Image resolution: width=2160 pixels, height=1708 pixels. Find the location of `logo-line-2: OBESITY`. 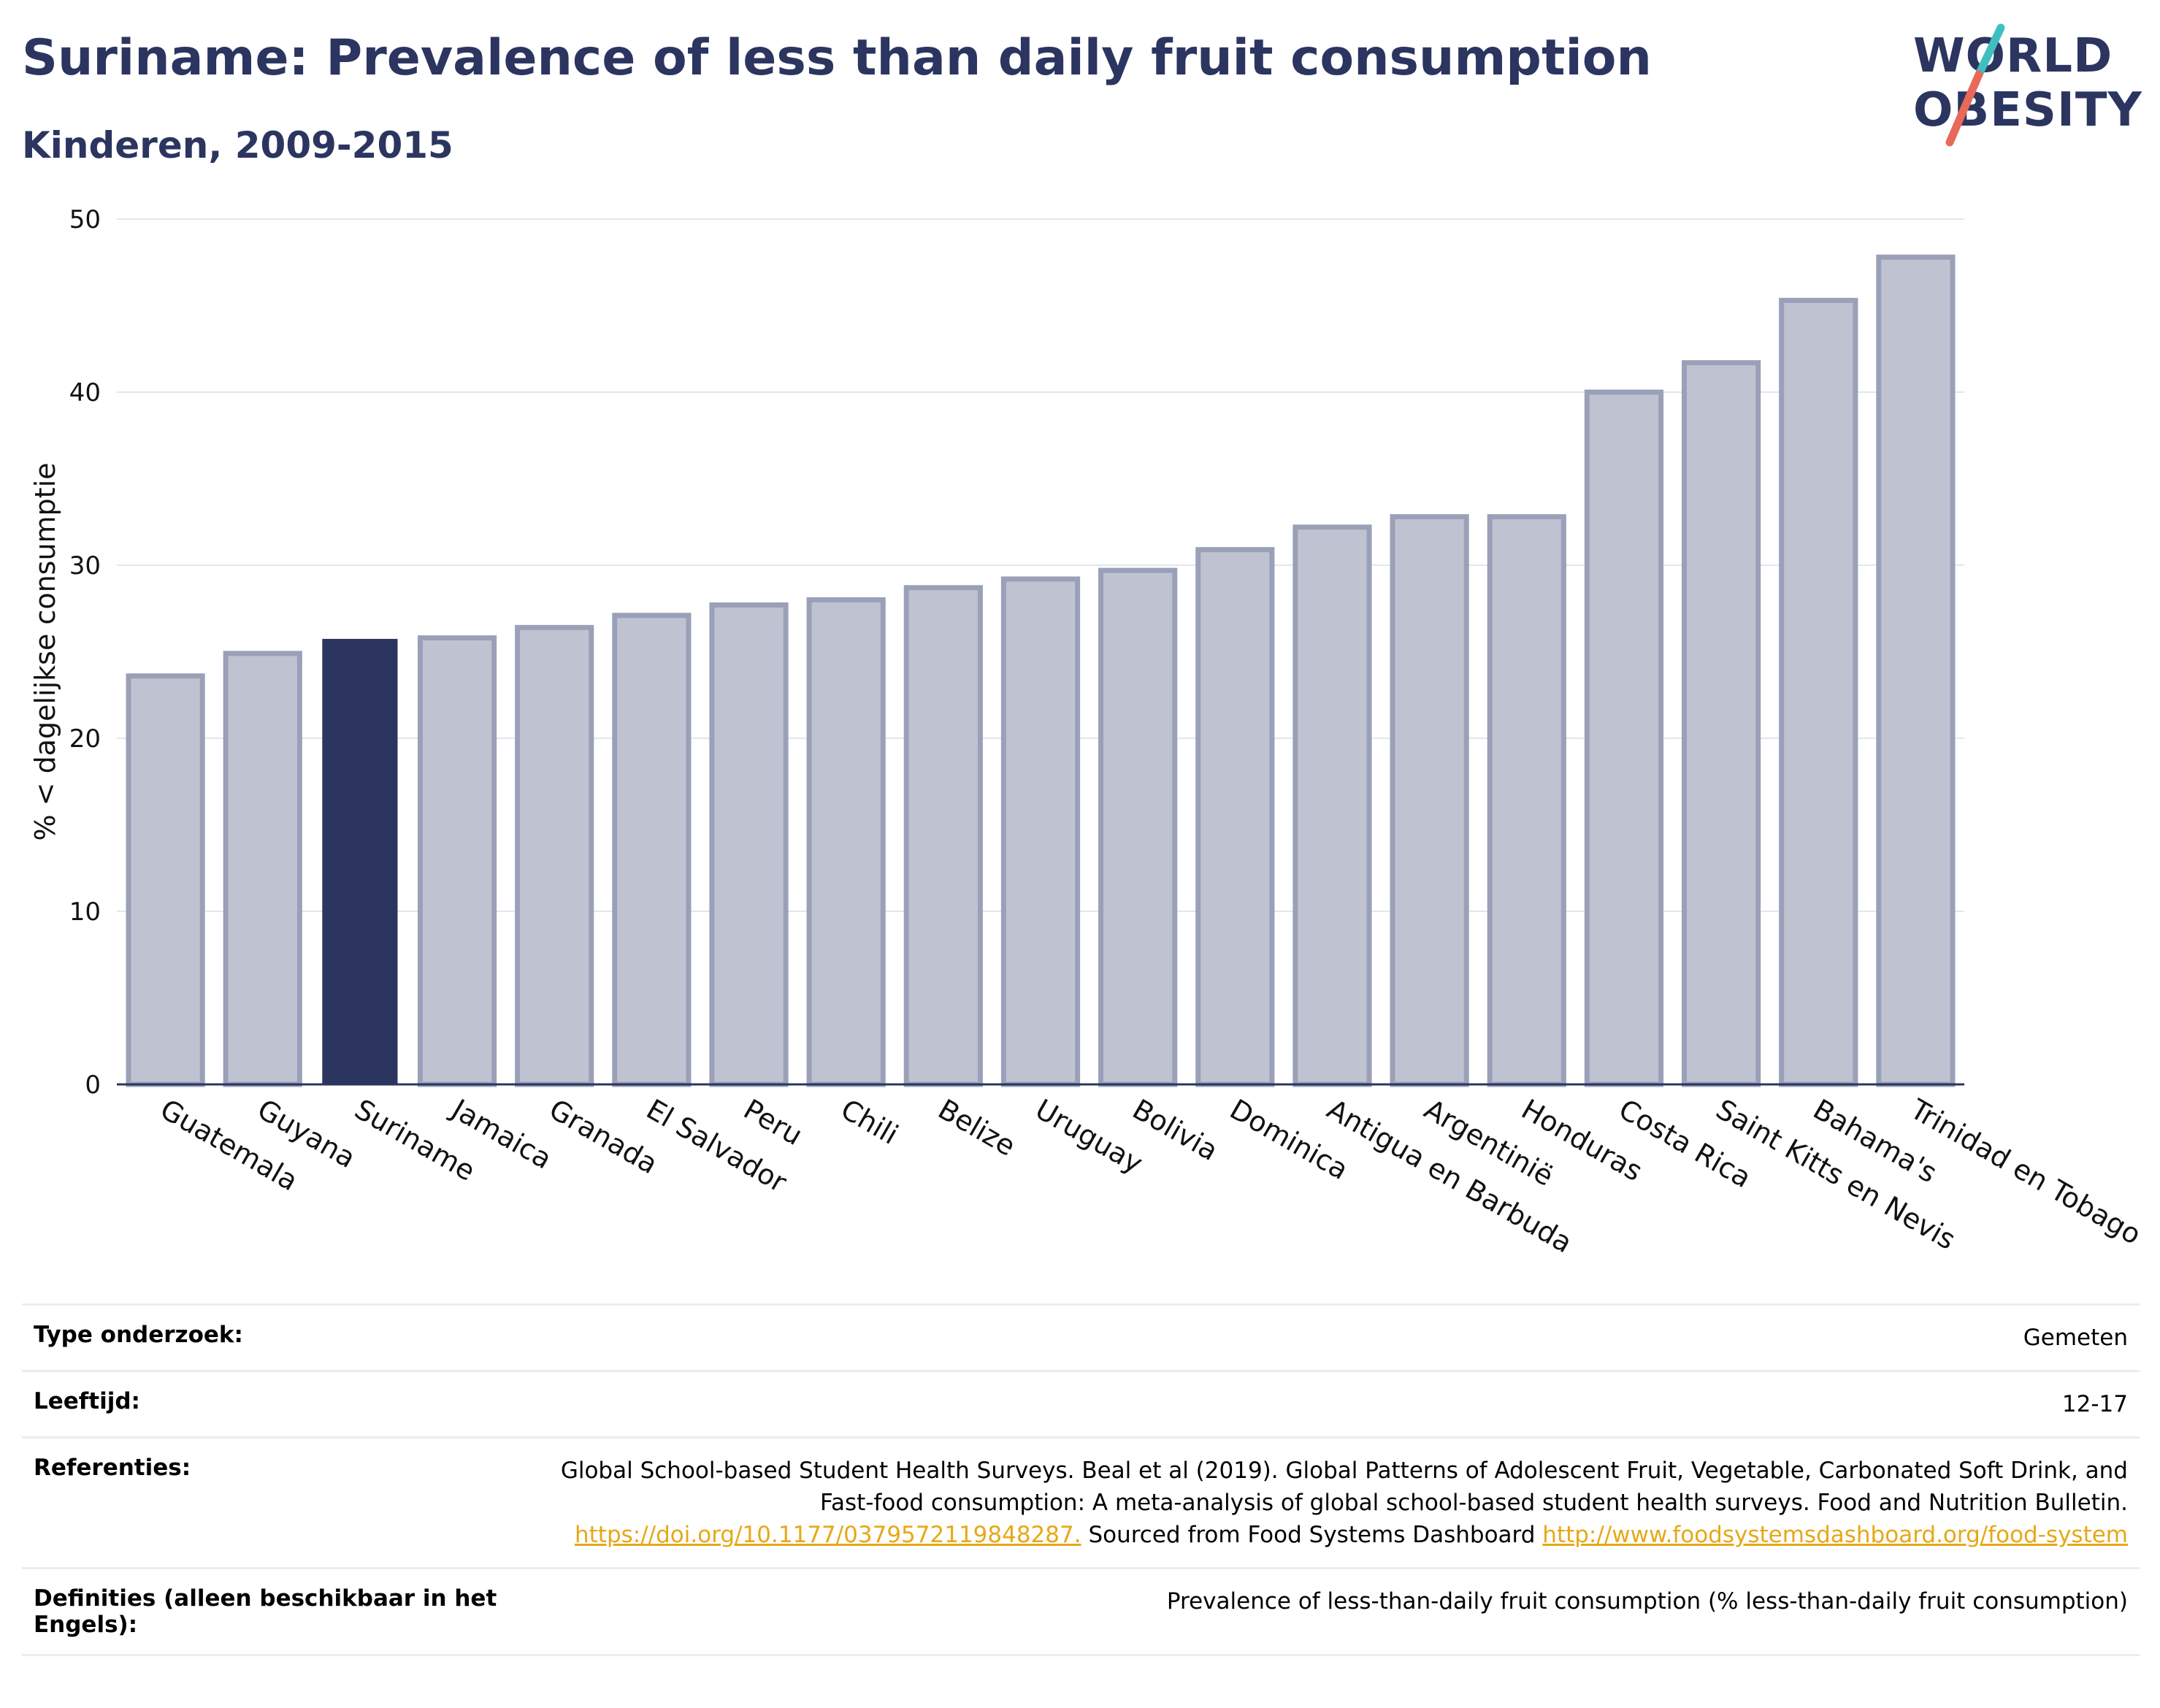

logo-line-2: OBESITY is located at coordinates (2028, 110).